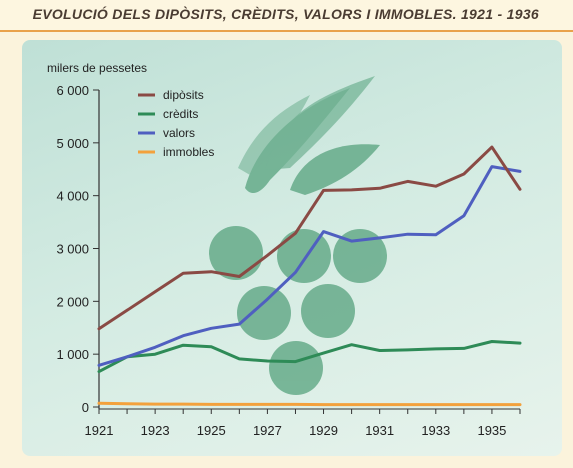 The height and width of the screenshot is (468, 573). Describe the element at coordinates (99, 430) in the screenshot. I see `x-tick-label: 1921` at that location.